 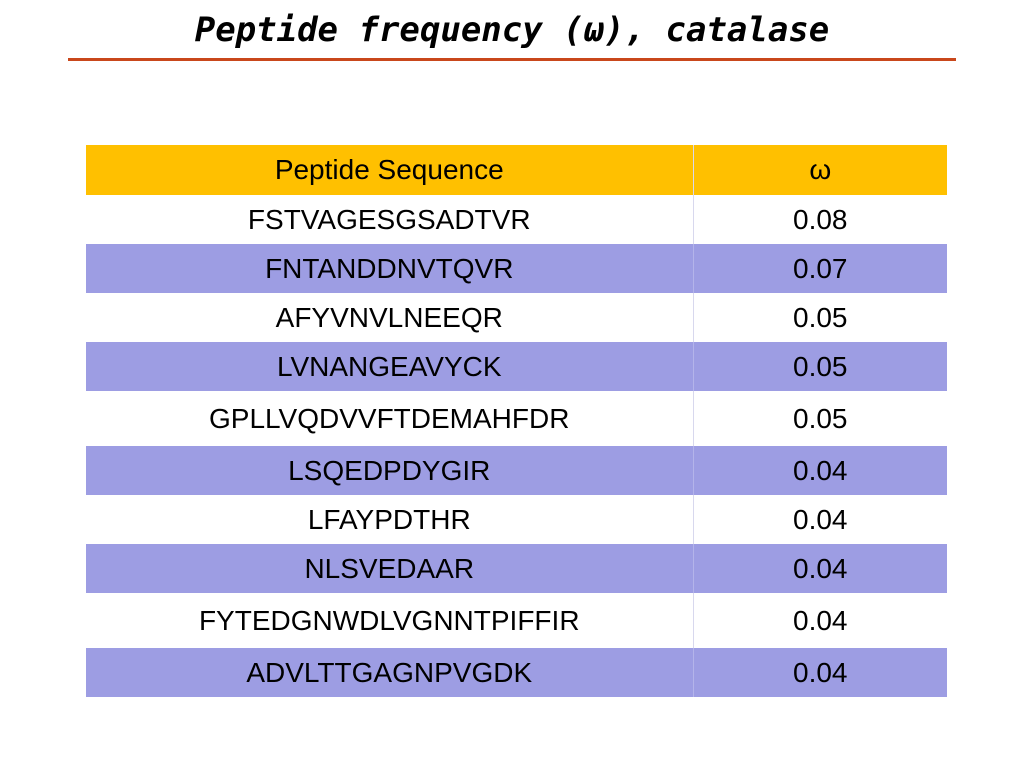 I want to click on peptide-sequence-cell: FNTANDDNVTQVR, so click(x=389, y=268).